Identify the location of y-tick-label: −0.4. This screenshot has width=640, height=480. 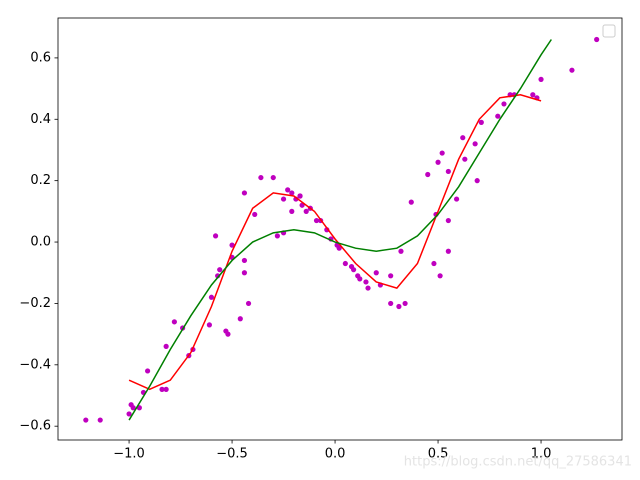
(35, 364).